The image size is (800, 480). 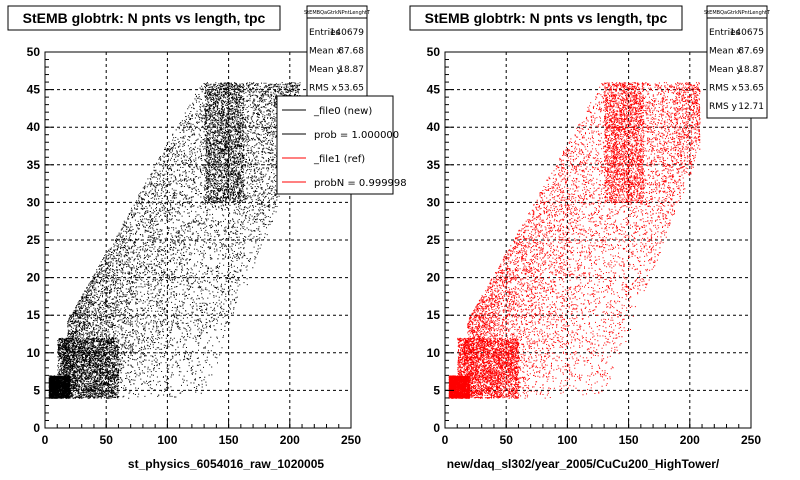 I want to click on right-chart-title: StEMB globtrk: N pnts vs length, tpc, so click(x=546, y=18).